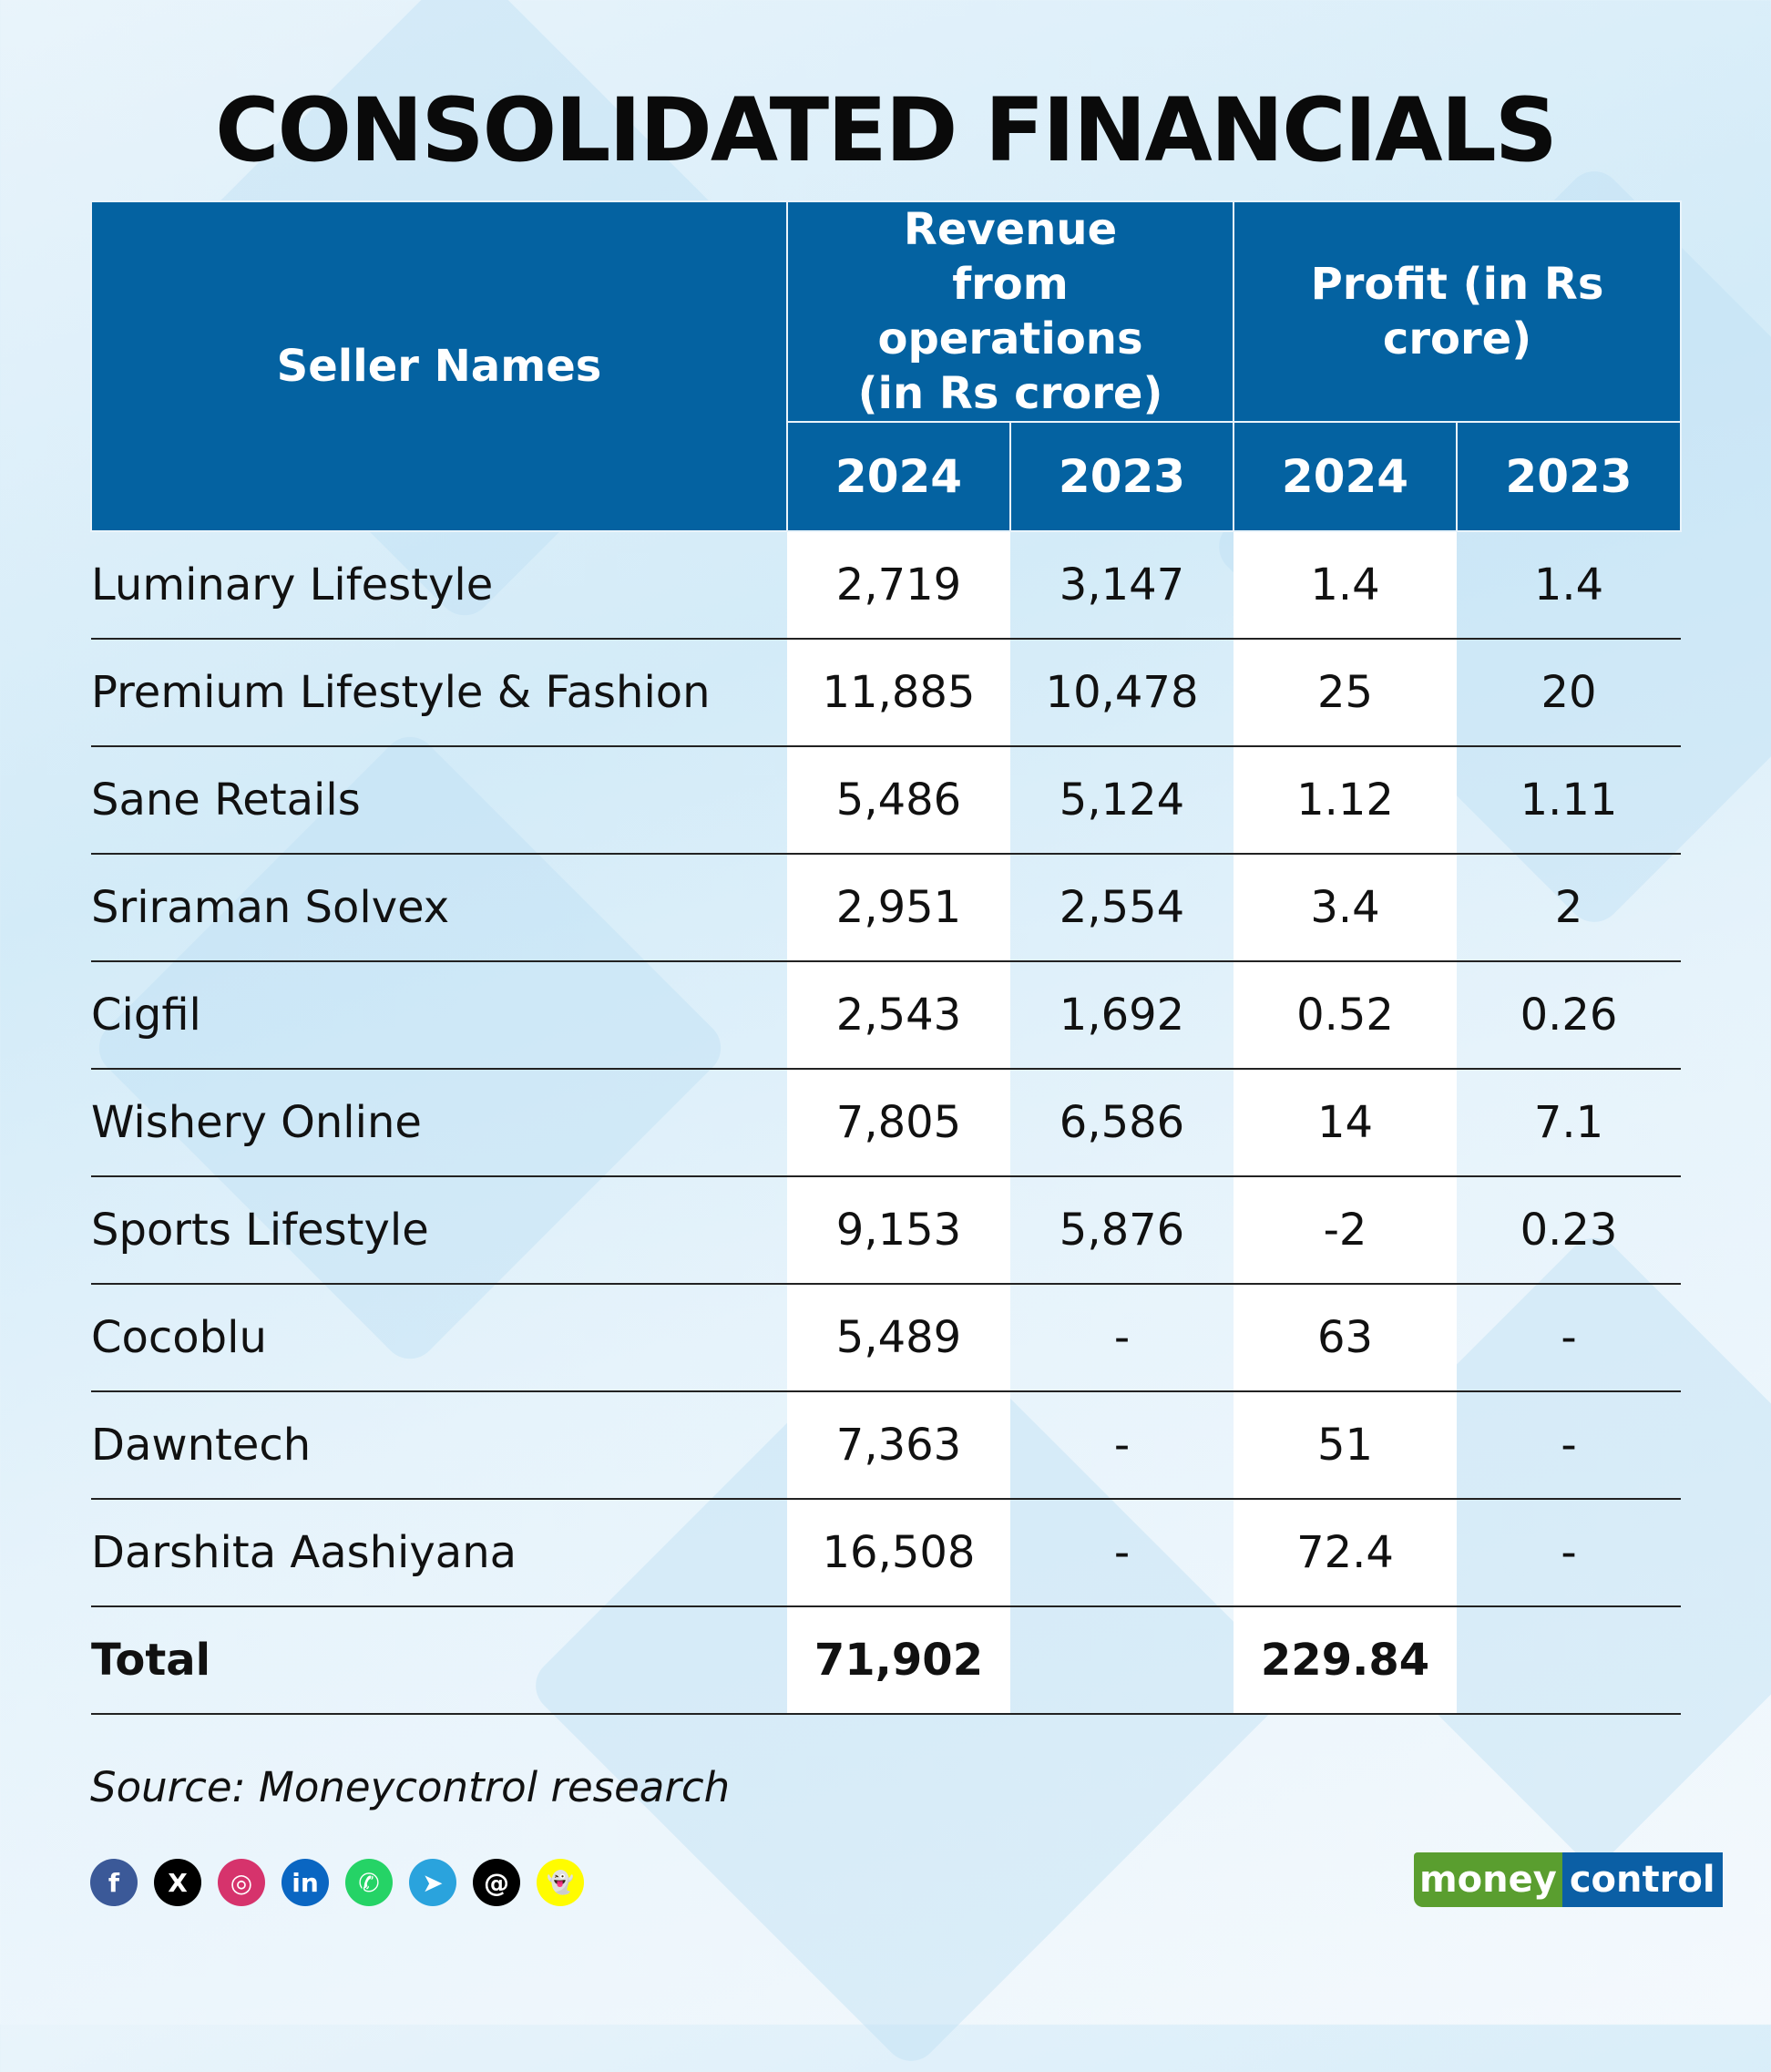 Image resolution: width=1771 pixels, height=2072 pixels. What do you see at coordinates (1346, 585) in the screenshot?
I see `cell-p2024: 1.4` at bounding box center [1346, 585].